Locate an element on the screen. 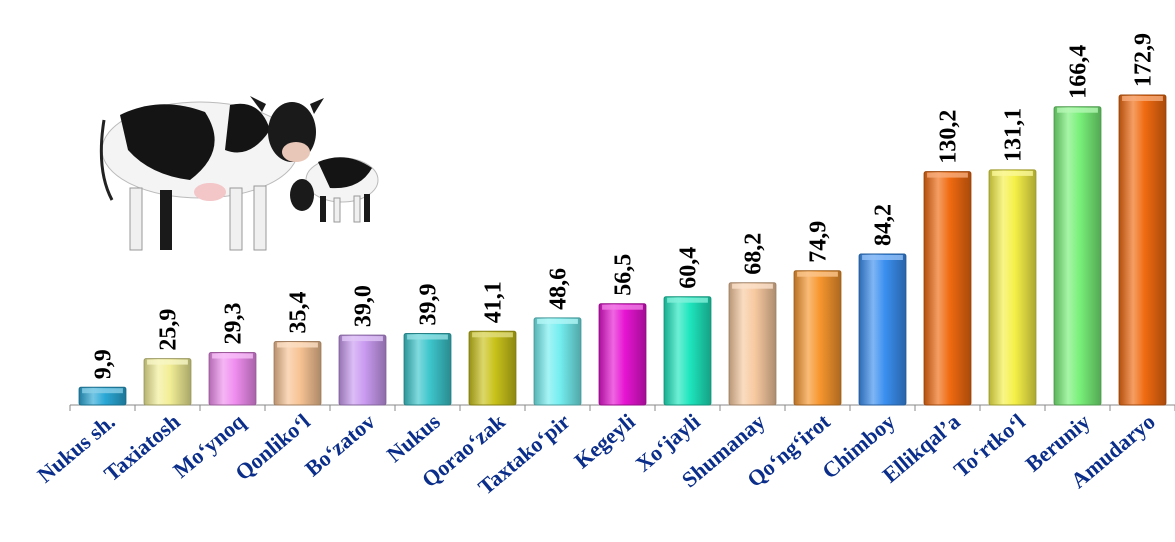  value-label: 39,9 is located at coordinates (429, 305).